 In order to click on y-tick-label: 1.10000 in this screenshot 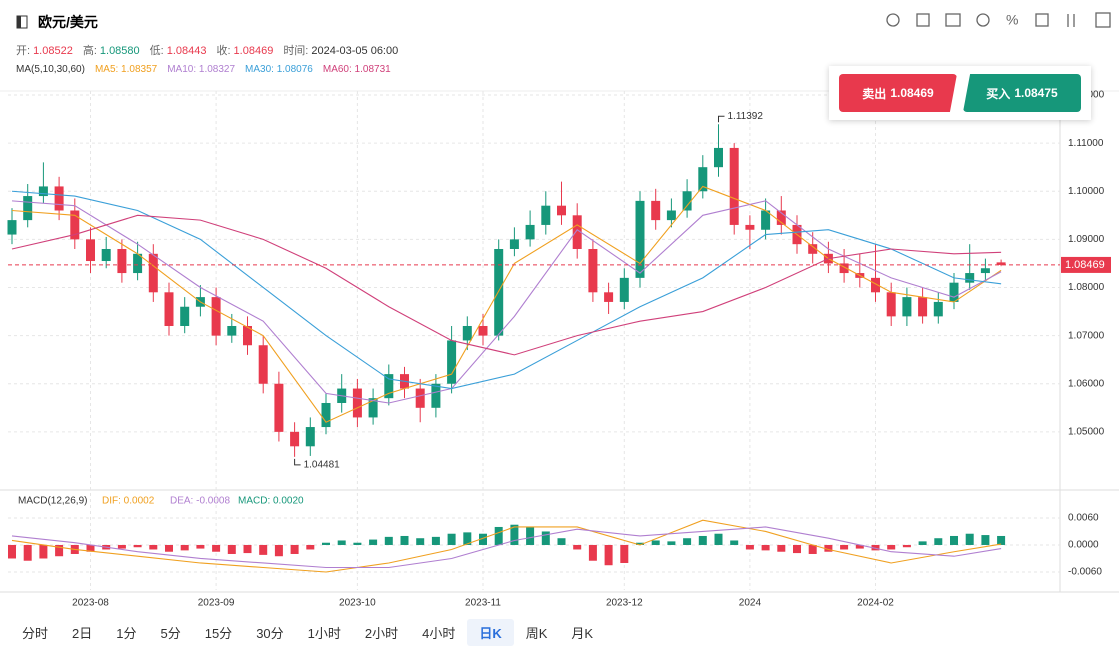, I will do `click(1086, 191)`.